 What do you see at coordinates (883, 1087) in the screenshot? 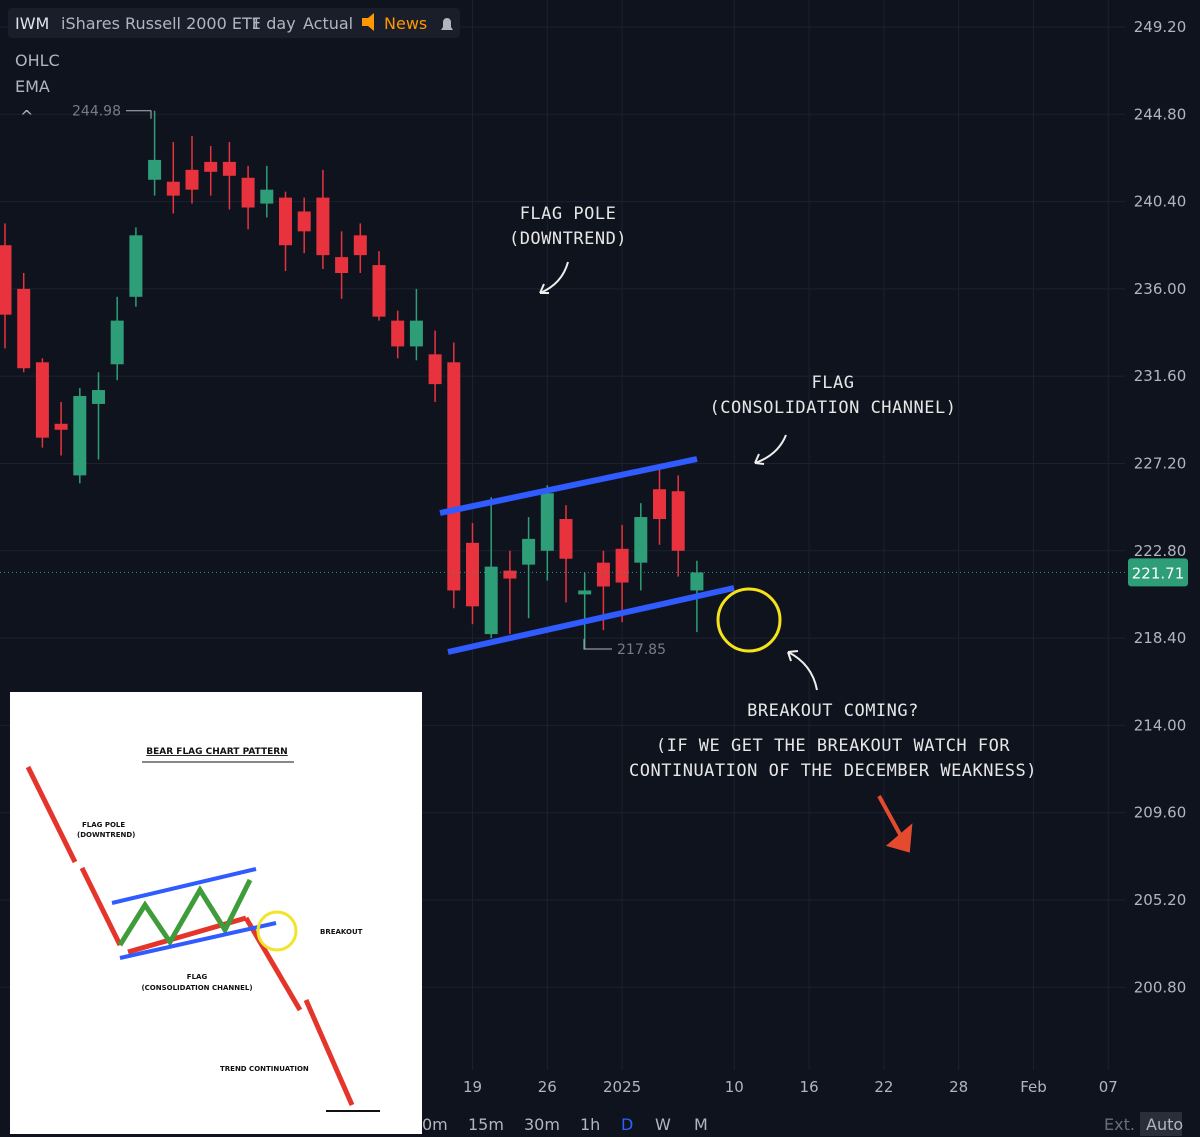
I see `x-tick-label: 22` at bounding box center [883, 1087].